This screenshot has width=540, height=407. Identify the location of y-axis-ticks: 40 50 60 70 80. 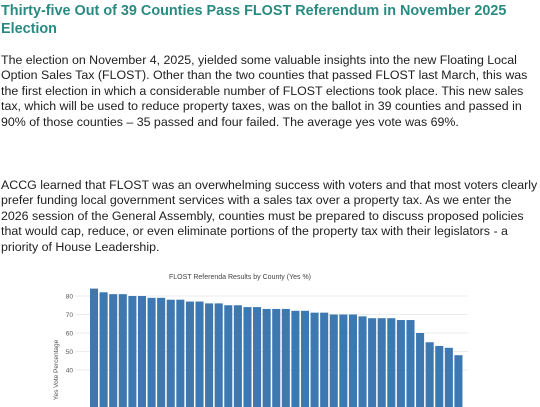
(70, 333).